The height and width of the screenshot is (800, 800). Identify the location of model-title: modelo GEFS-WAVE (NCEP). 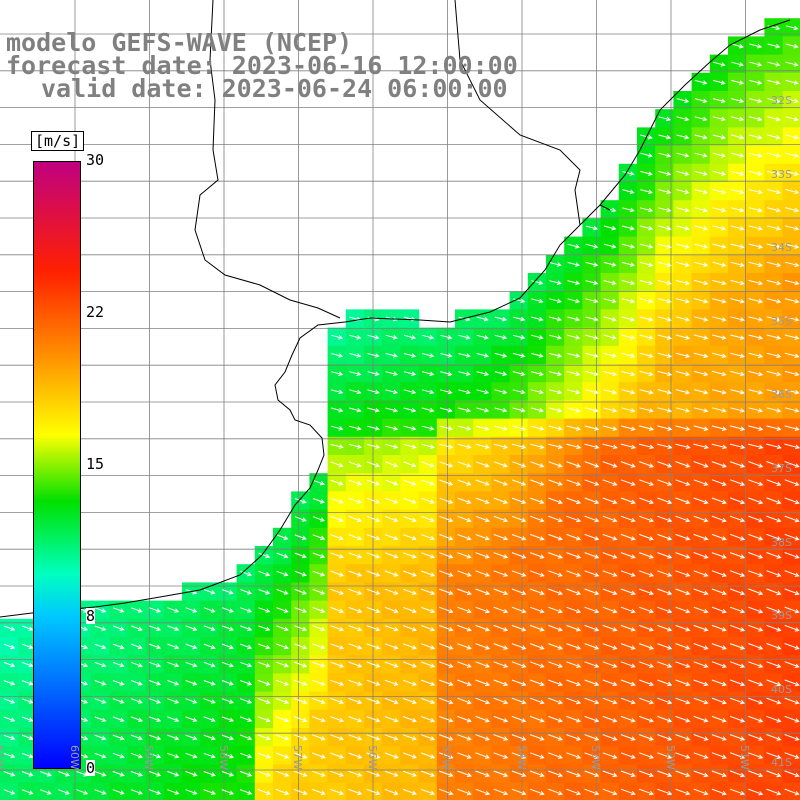
(179, 42).